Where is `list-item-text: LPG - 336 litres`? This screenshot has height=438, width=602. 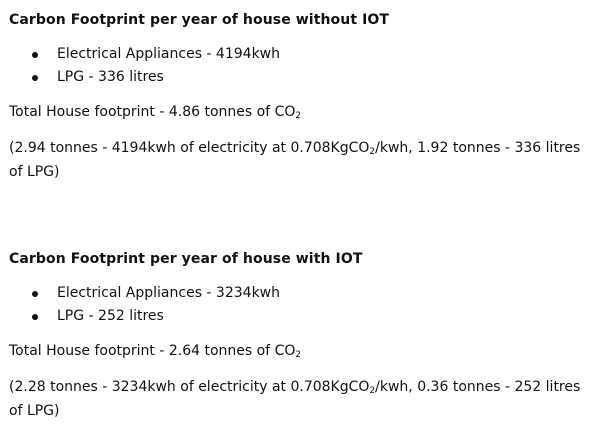
list-item-text: LPG - 336 litres is located at coordinates (110, 77).